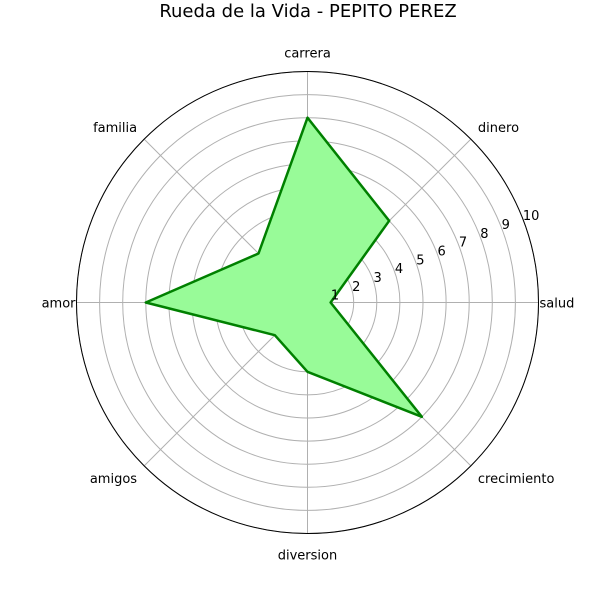 This screenshot has width=600, height=600. I want to click on radial-tick-label: 4, so click(399, 269).